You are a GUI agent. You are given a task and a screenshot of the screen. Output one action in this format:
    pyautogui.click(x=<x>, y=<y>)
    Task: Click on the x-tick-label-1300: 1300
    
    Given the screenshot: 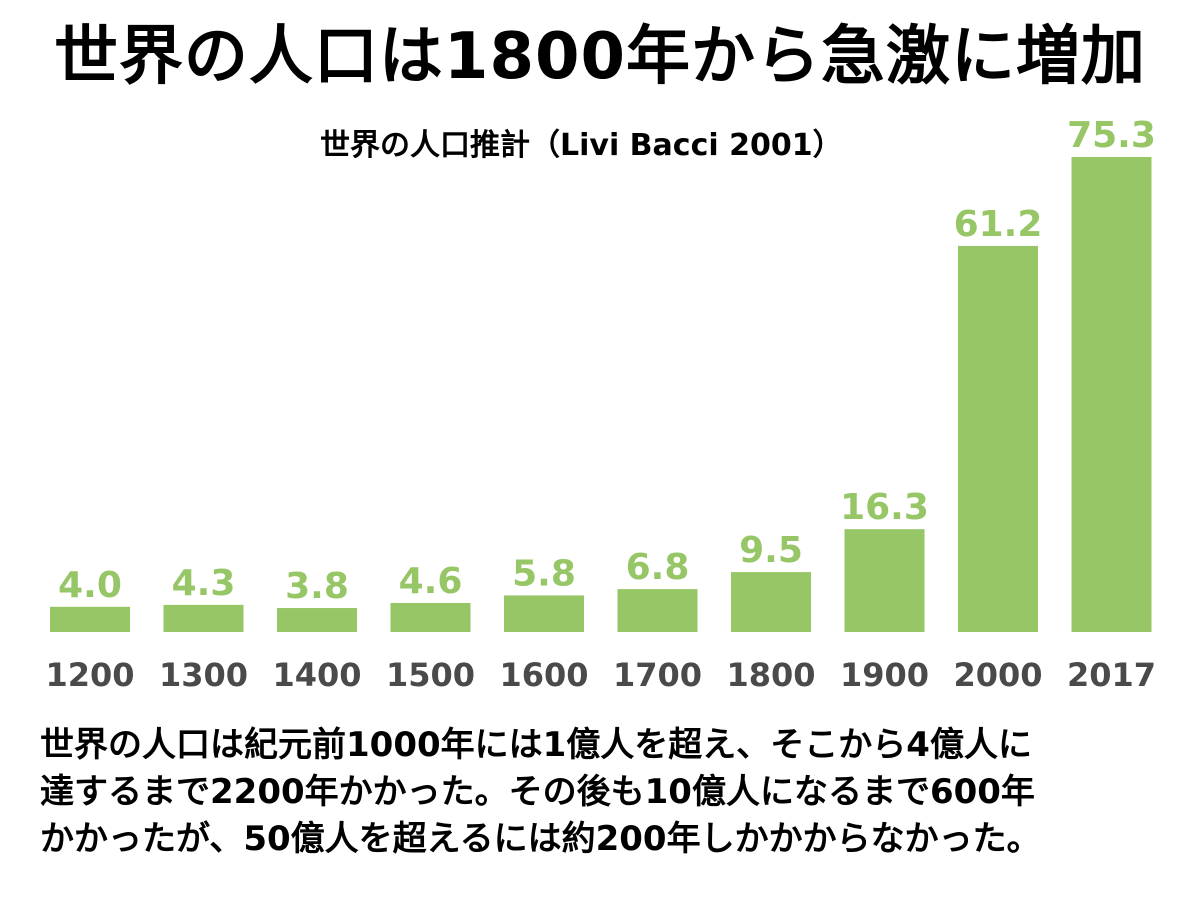 What is the action you would take?
    pyautogui.click(x=203, y=675)
    